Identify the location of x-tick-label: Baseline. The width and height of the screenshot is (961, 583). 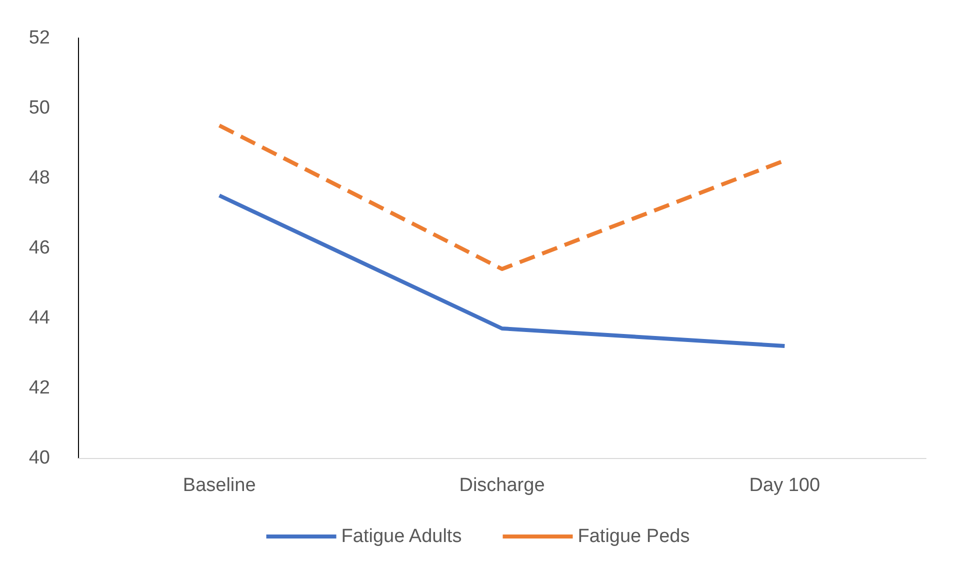
(219, 485).